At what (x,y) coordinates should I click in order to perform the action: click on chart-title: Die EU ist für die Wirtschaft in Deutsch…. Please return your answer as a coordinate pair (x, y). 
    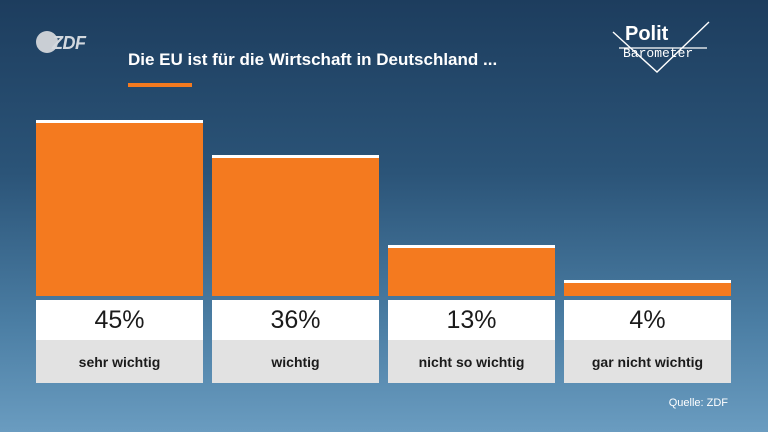
    Looking at the image, I should click on (313, 59).